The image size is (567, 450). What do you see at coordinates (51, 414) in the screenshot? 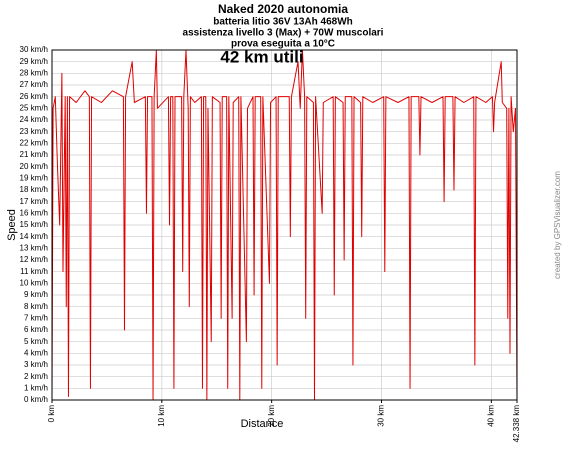
I see `x-tick-label: 0 km` at bounding box center [51, 414].